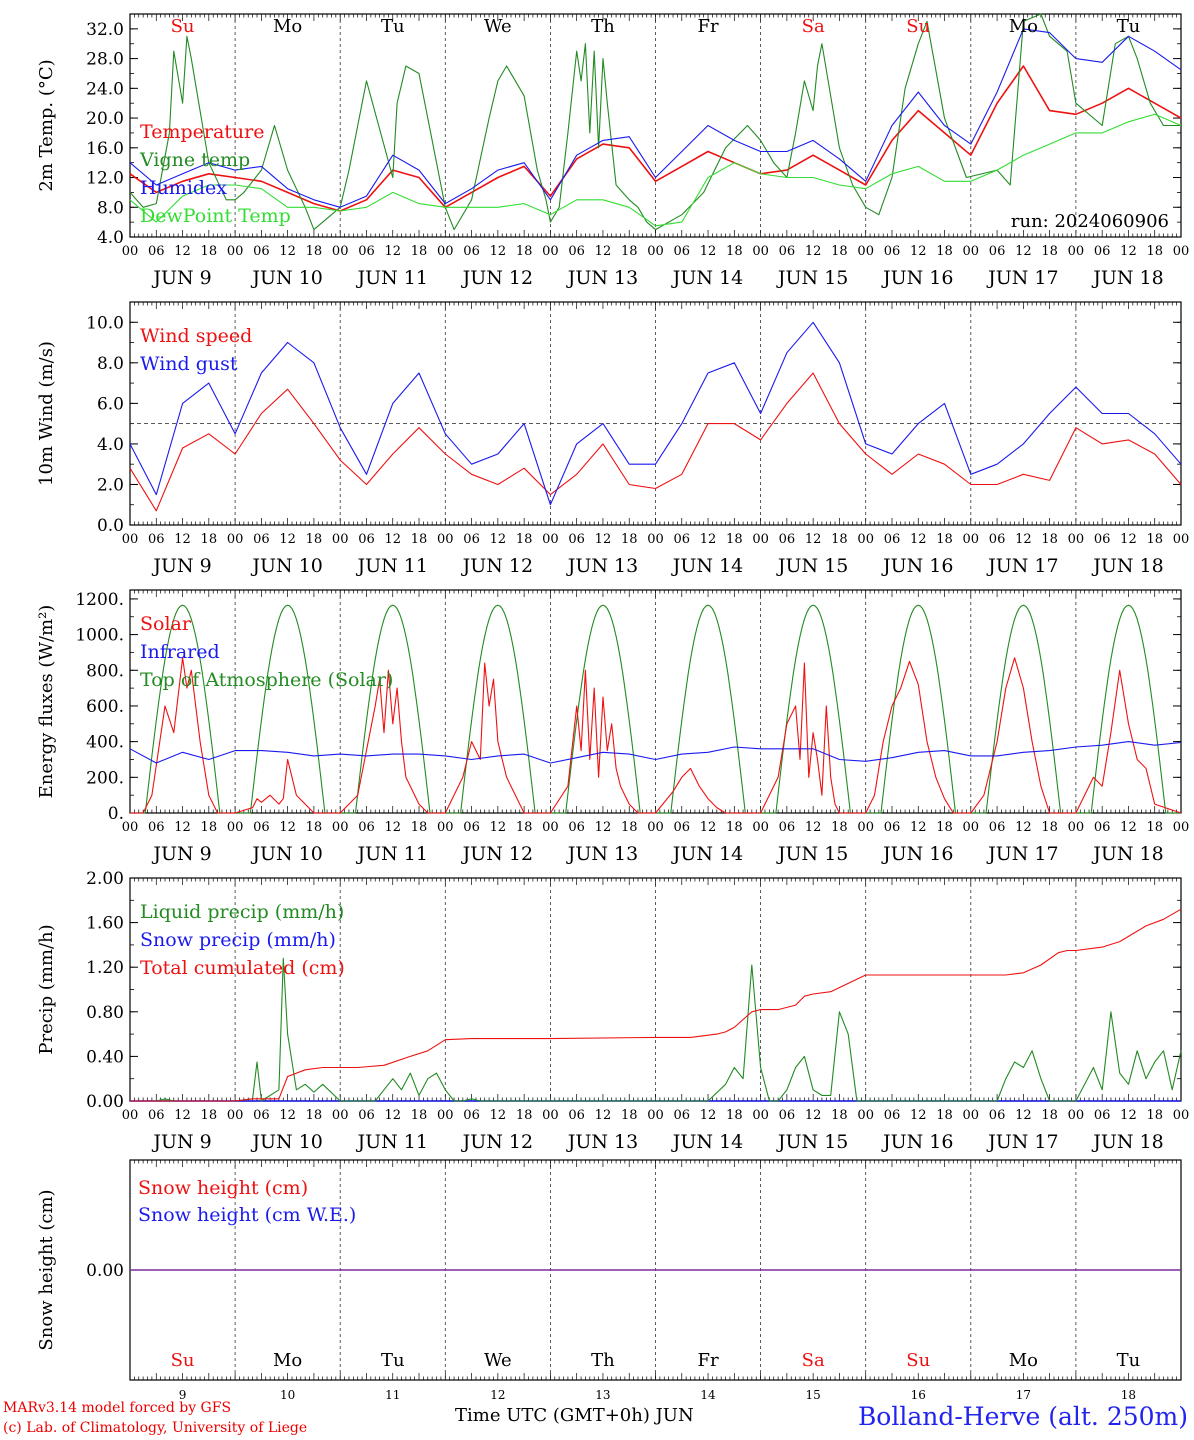 This screenshot has width=1194, height=1440. I want to click on y-tick-label: 10.0, so click(105, 323).